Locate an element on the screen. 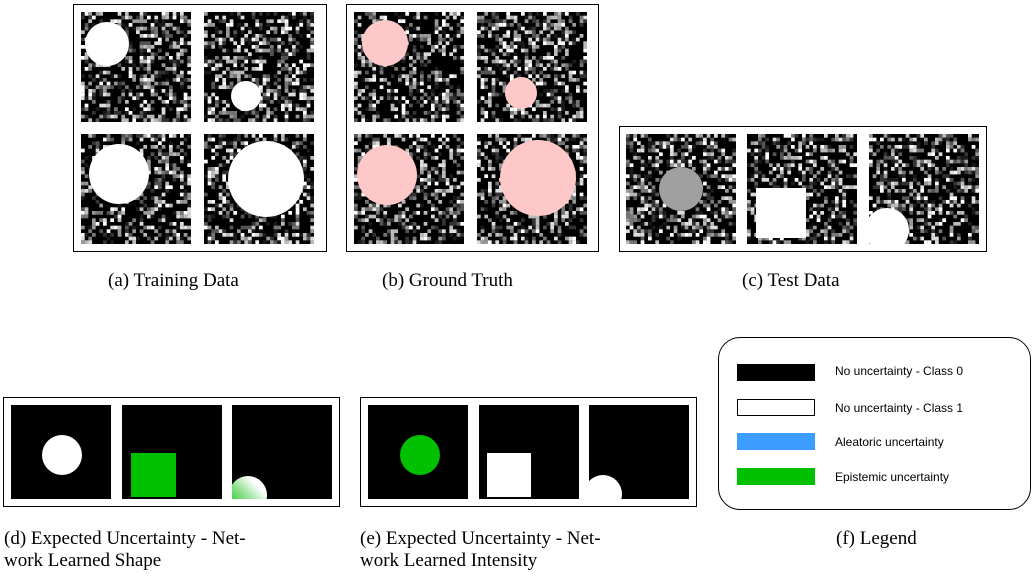  test-image-gray-circle is located at coordinates (681, 189).